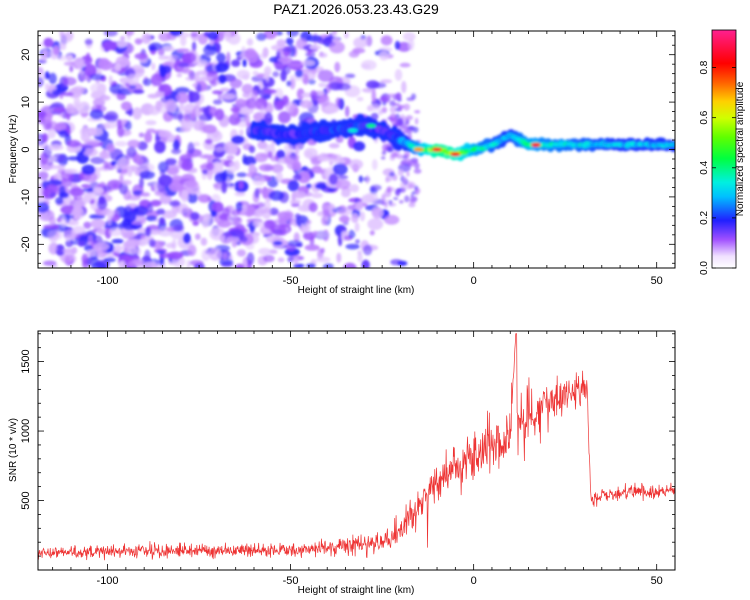 Image resolution: width=750 pixels, height=600 pixels. What do you see at coordinates (704, 218) in the screenshot?
I see `colorbar-tick-label: 0.2` at bounding box center [704, 218].